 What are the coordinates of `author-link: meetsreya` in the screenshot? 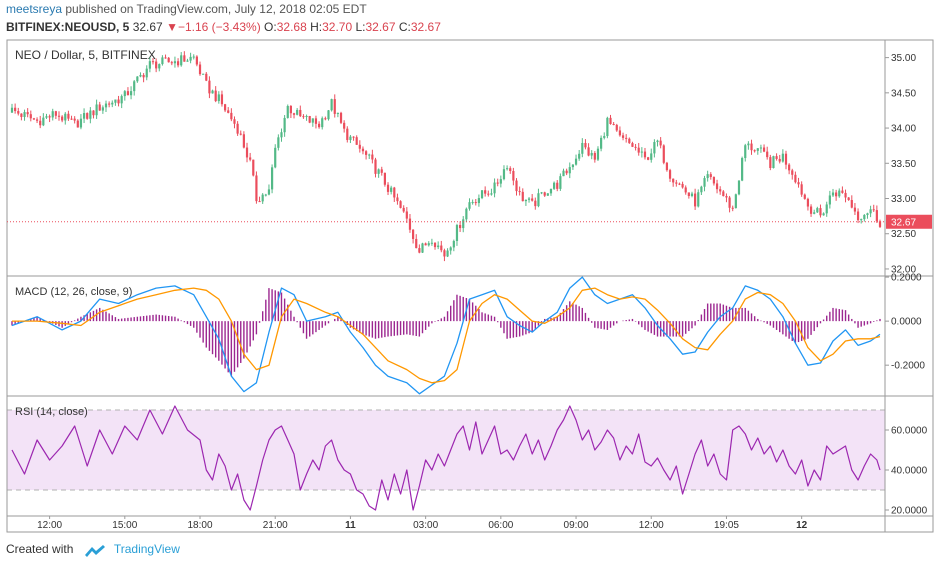 It's located at (34, 9).